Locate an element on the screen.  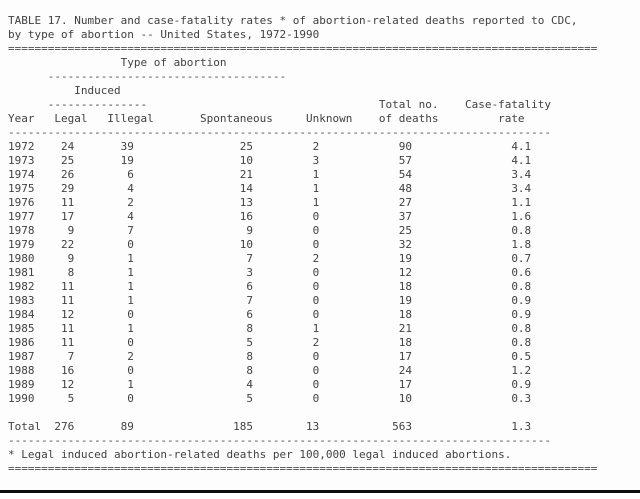
table-row-1983: 1983 11 1 7 0 19 0.9 is located at coordinates (270, 300).